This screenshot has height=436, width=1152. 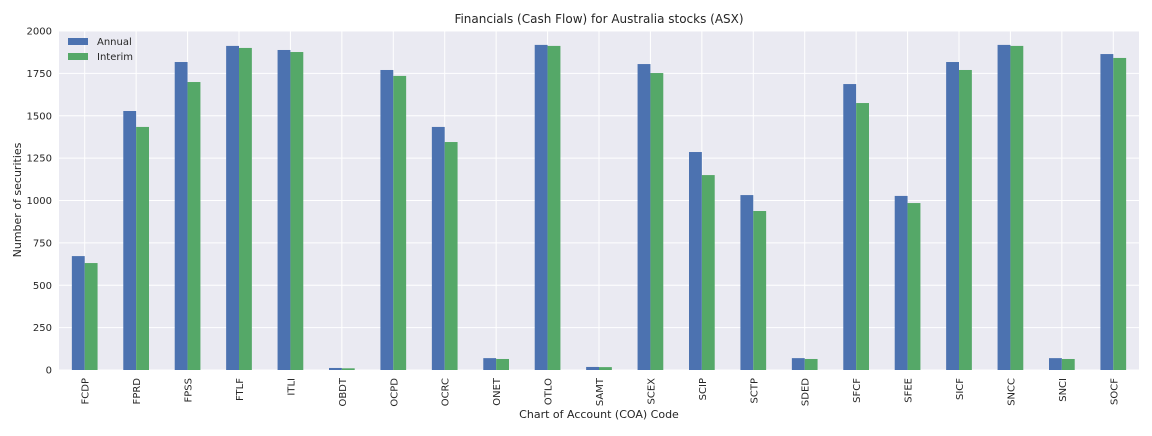 I want to click on bar-interim-FPSS, so click(x=194, y=226).